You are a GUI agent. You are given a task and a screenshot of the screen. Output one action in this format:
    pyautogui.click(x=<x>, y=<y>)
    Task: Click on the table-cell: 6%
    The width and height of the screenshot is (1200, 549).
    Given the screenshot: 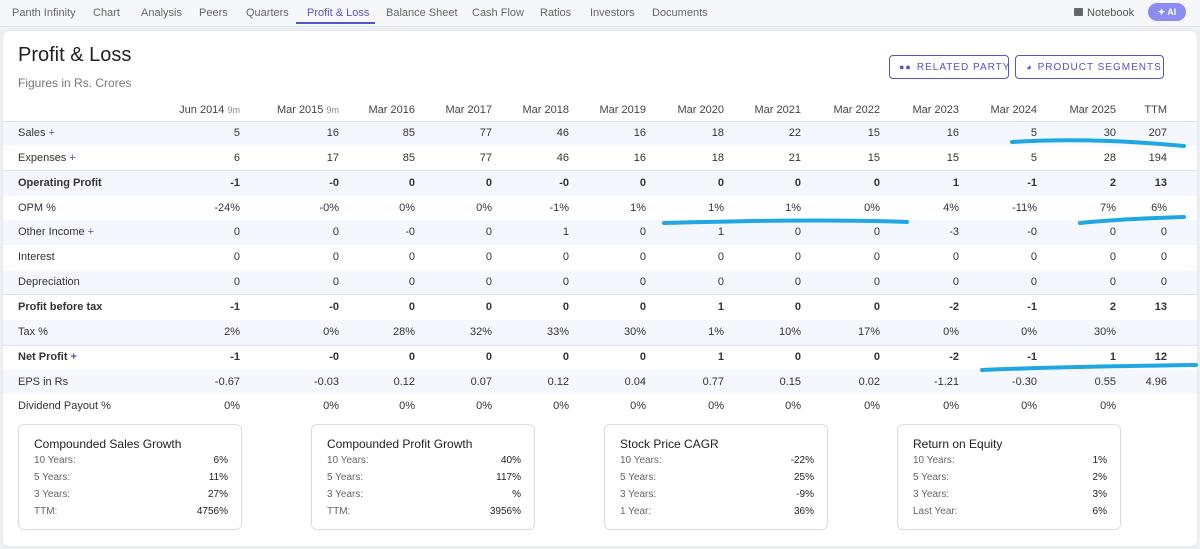 What is the action you would take?
    pyautogui.click(x=1159, y=208)
    